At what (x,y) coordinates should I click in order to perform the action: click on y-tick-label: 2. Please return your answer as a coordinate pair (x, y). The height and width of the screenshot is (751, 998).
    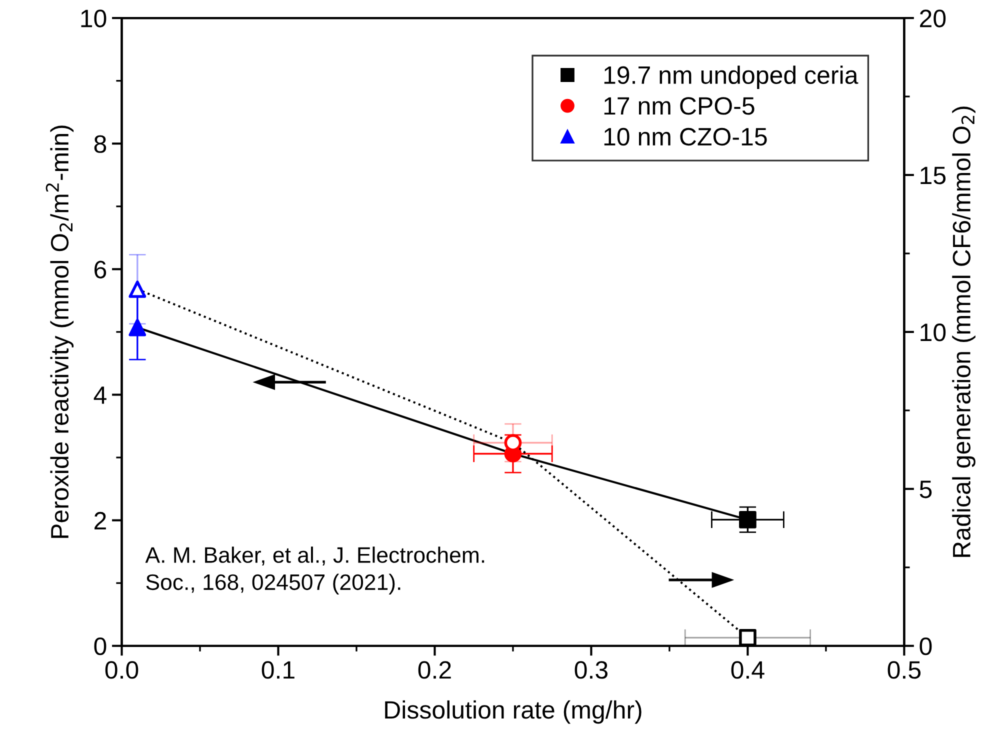
    Looking at the image, I should click on (100, 521).